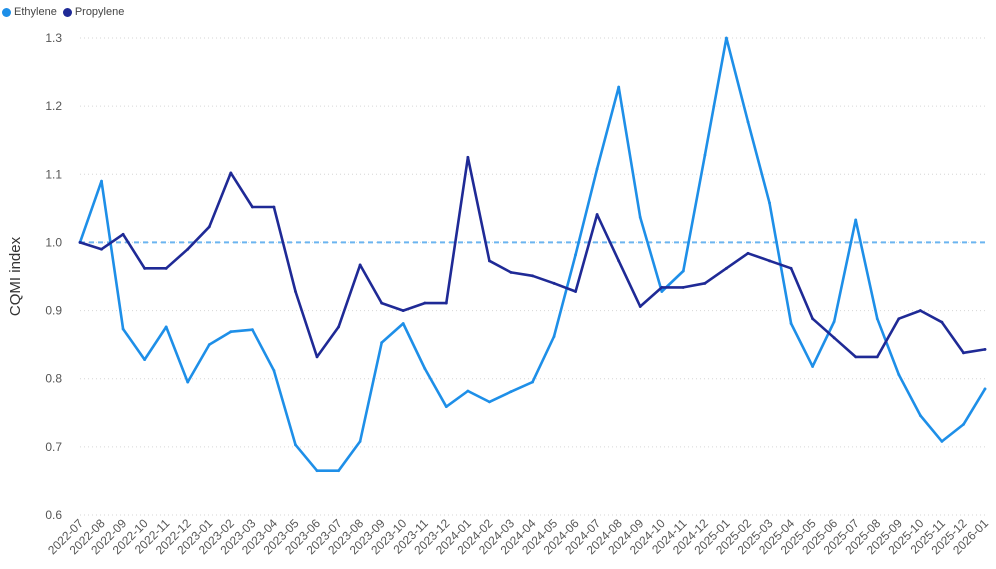 The height and width of the screenshot is (569, 996). Describe the element at coordinates (53, 515) in the screenshot. I see `y-tick-label: 0.6` at that location.